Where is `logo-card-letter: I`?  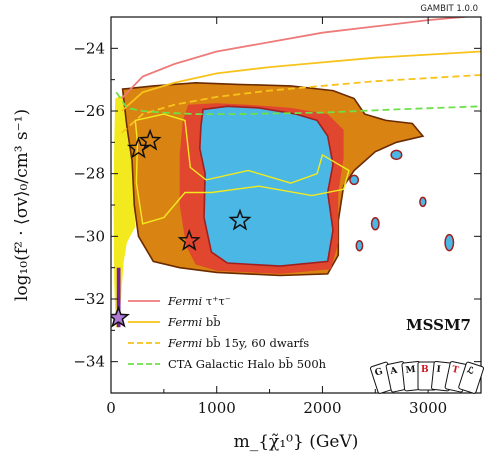 logo-card-letter: I is located at coordinates (438, 370).